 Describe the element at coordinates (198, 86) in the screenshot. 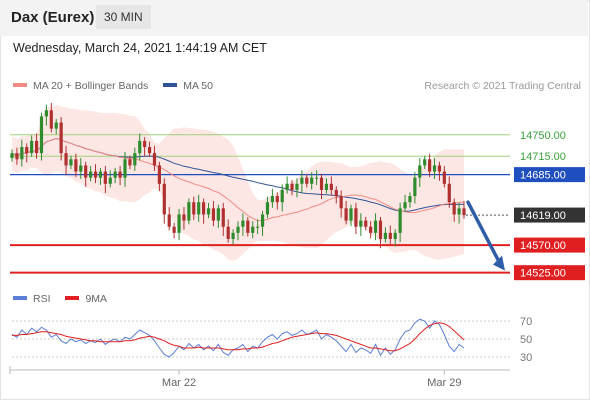

I see `legend-ma50: MA 50` at that location.